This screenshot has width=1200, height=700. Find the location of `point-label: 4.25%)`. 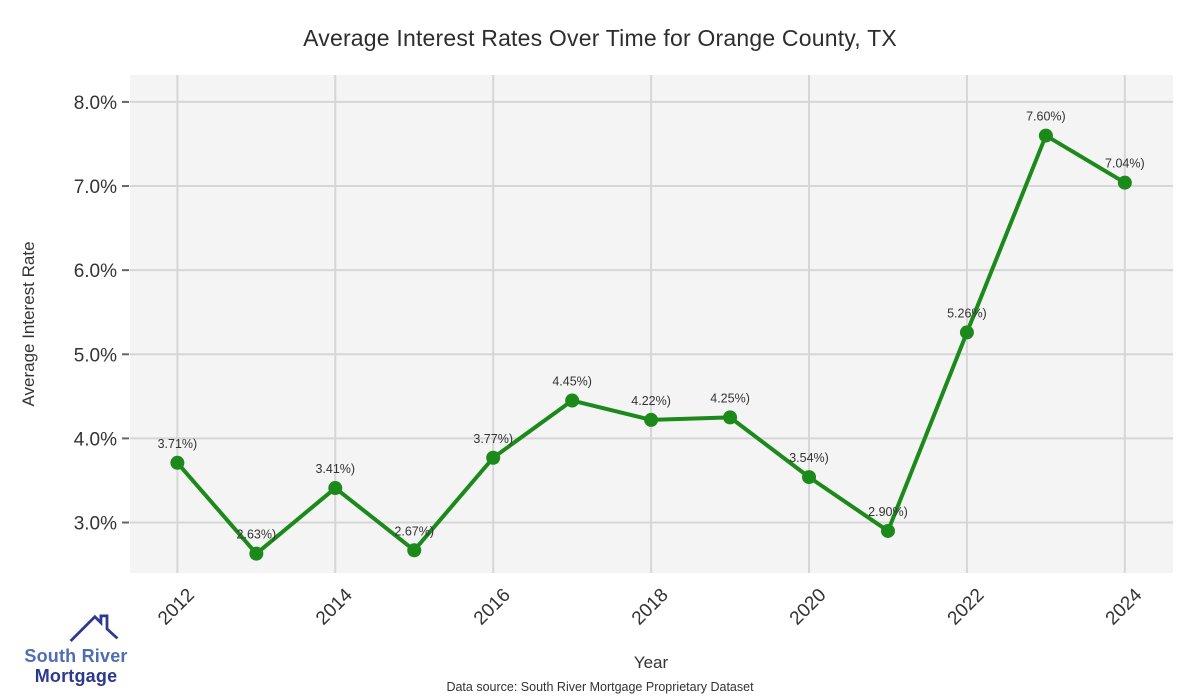

point-label: 4.25%) is located at coordinates (730, 398).